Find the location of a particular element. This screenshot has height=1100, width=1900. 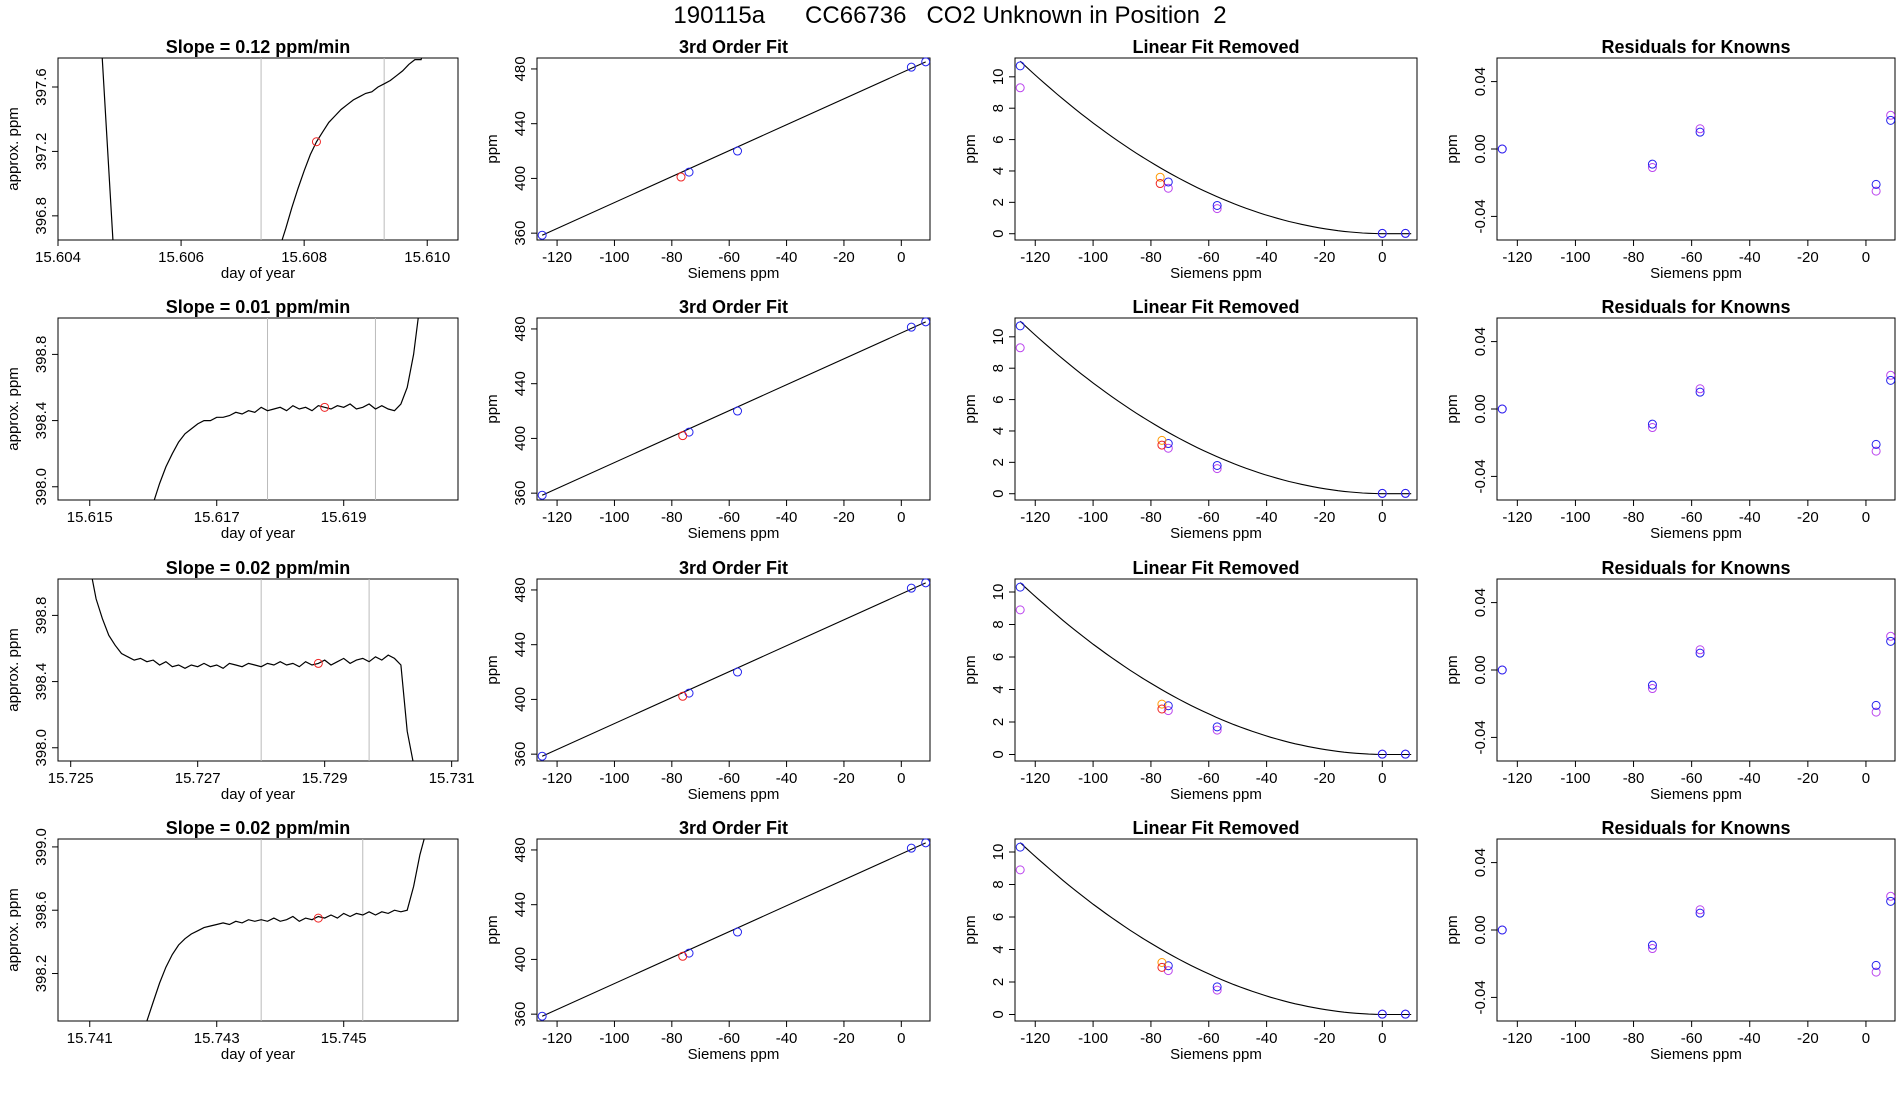

r1-trace-xlabel: day of year is located at coordinates (258, 273).